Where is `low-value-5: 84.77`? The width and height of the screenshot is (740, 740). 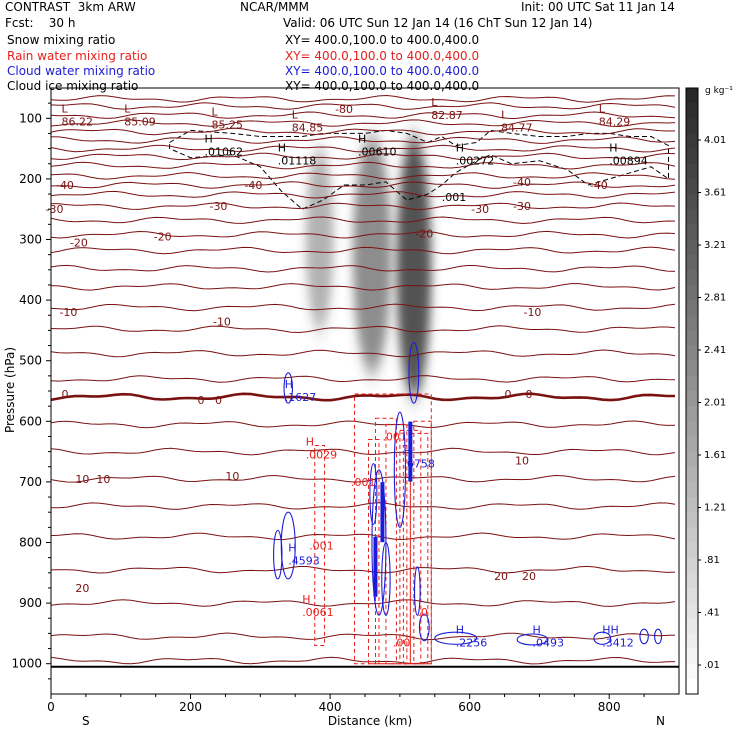
low-value-5: 84.77 is located at coordinates (516, 127).